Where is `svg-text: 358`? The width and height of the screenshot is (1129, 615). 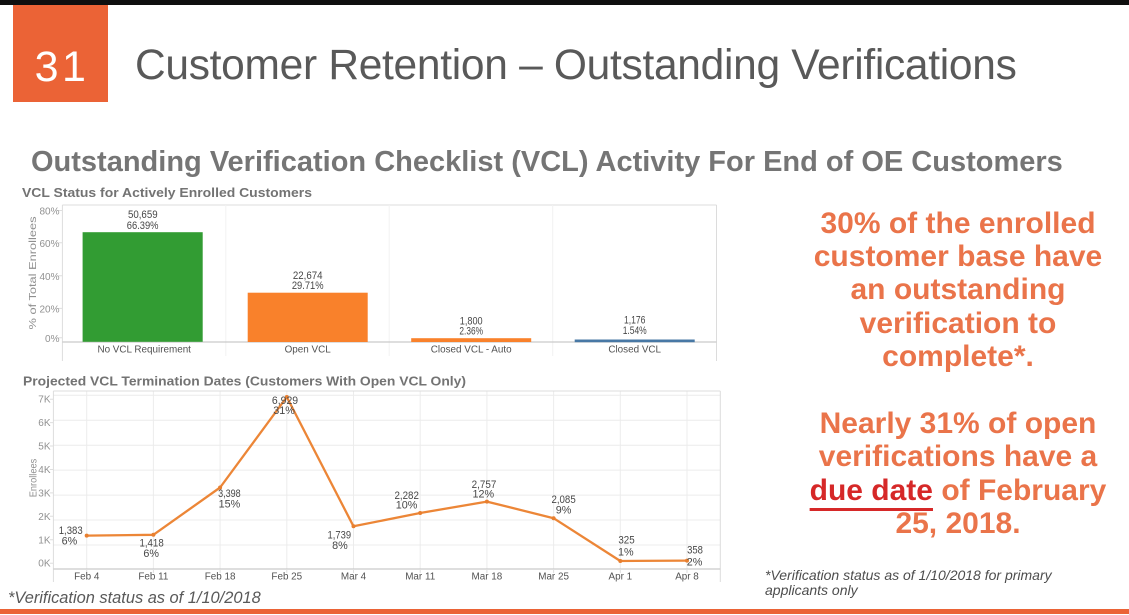
svg-text: 358 is located at coordinates (695, 551).